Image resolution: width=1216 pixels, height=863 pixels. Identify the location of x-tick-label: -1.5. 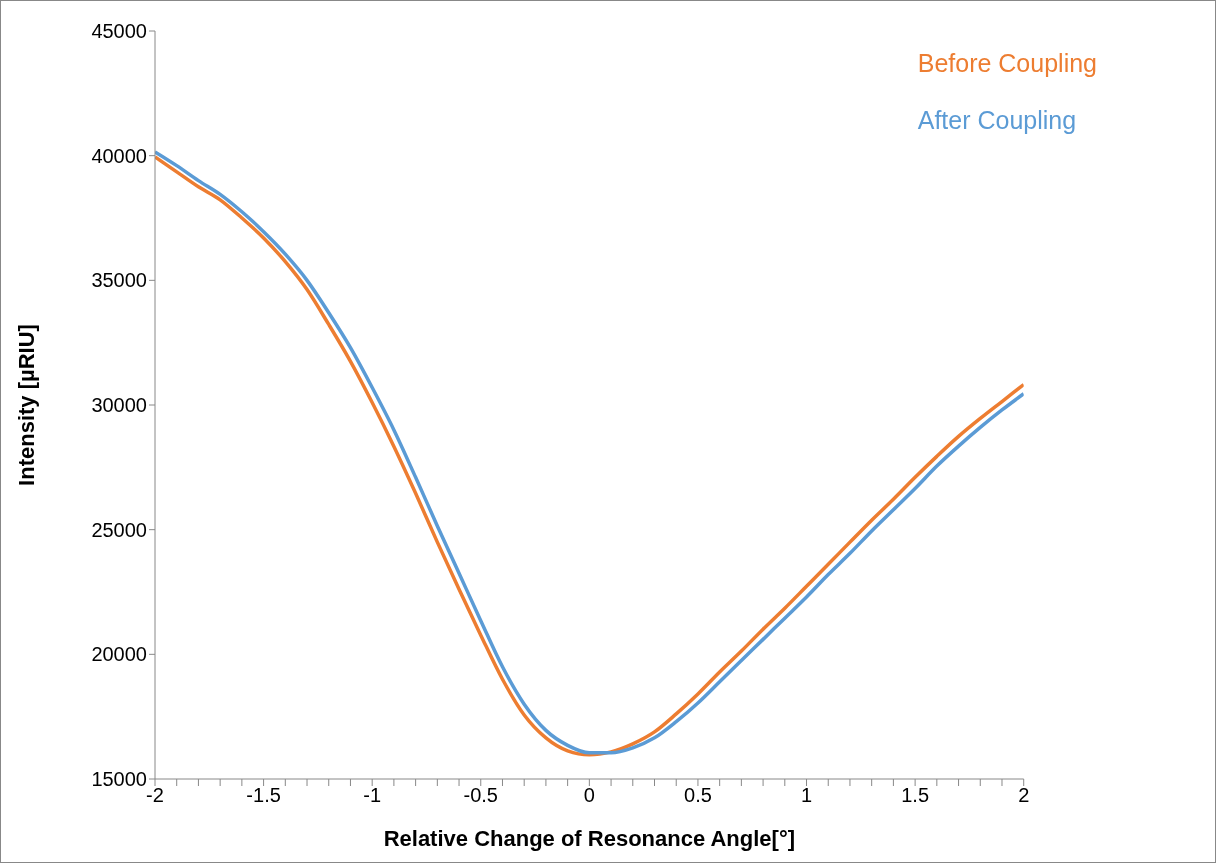
(263, 795).